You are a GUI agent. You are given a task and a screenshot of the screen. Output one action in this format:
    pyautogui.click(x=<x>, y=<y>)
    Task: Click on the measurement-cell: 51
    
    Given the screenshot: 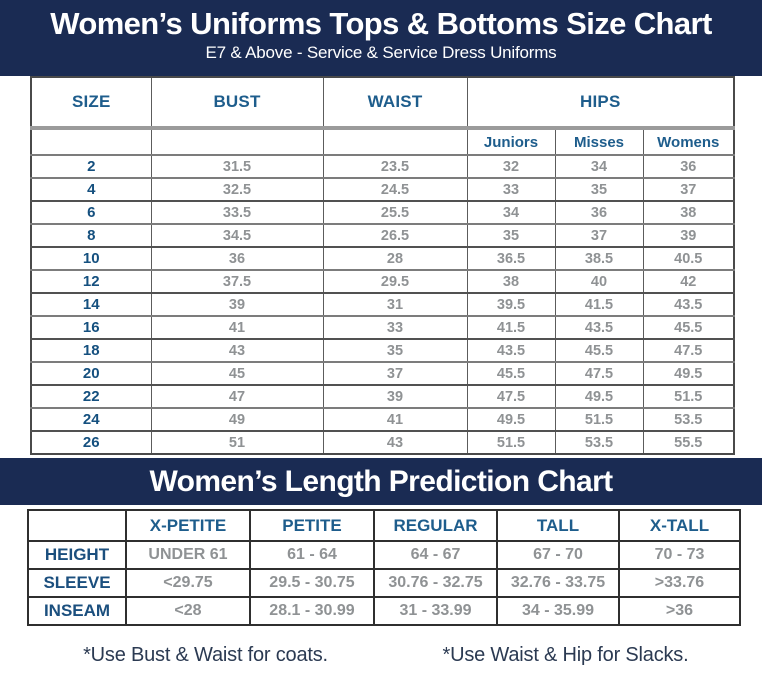 What is the action you would take?
    pyautogui.click(x=237, y=442)
    